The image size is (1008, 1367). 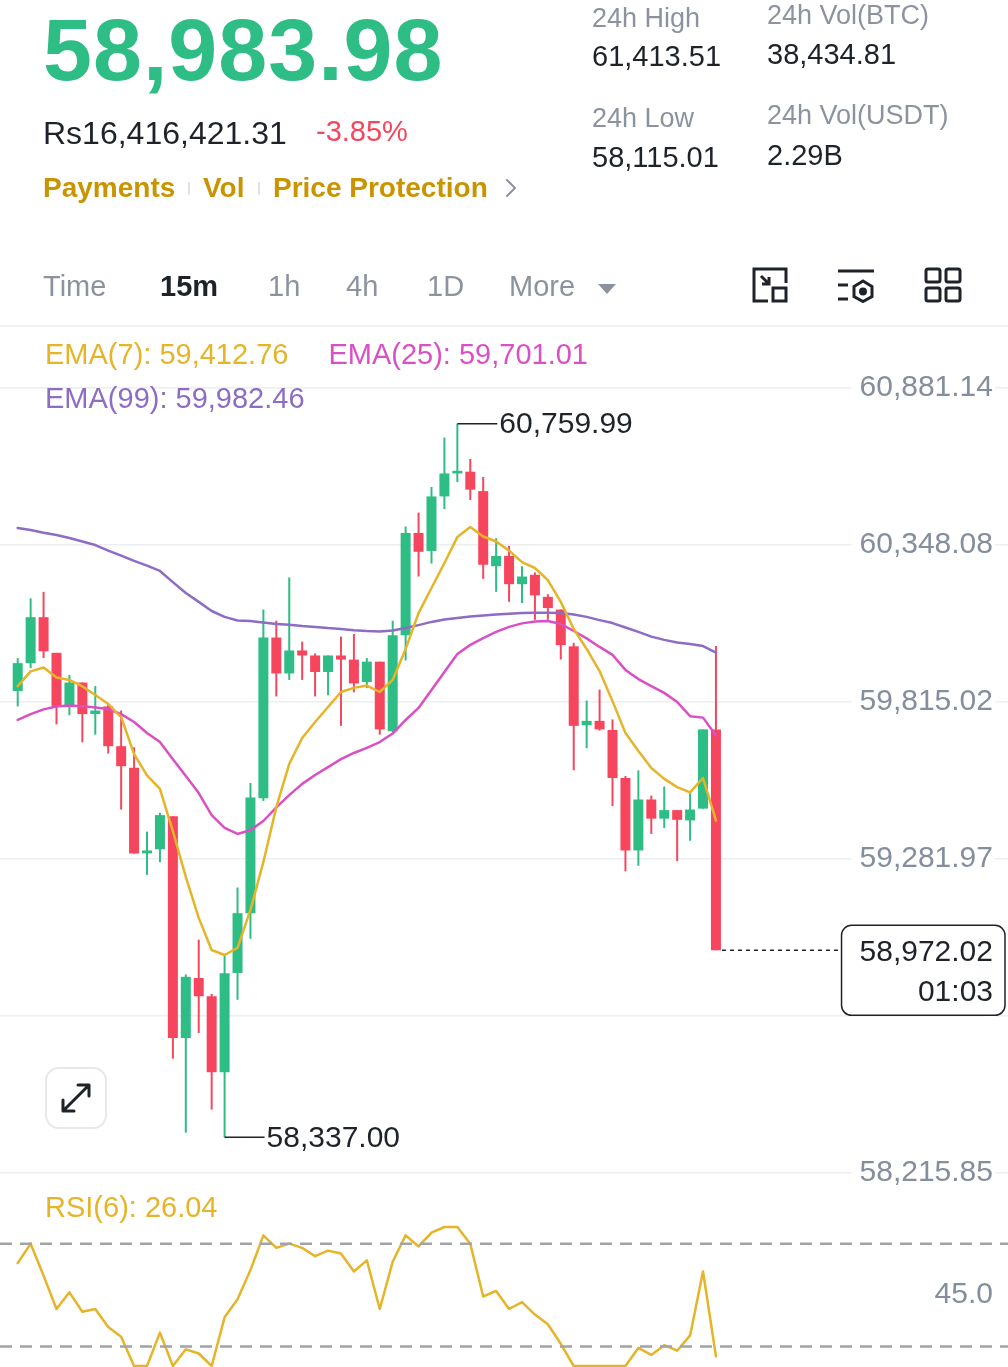 I want to click on text: 45.0, so click(x=963, y=1293).